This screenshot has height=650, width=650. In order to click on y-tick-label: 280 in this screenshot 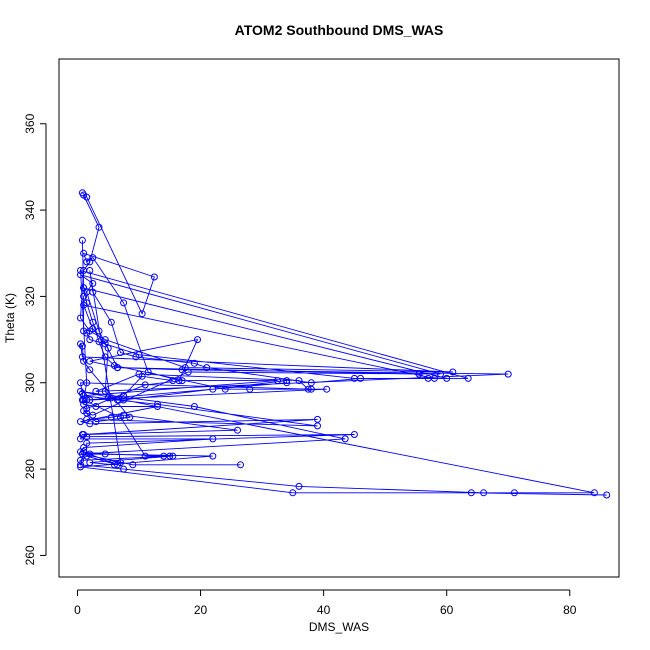, I will do `click(30, 469)`.